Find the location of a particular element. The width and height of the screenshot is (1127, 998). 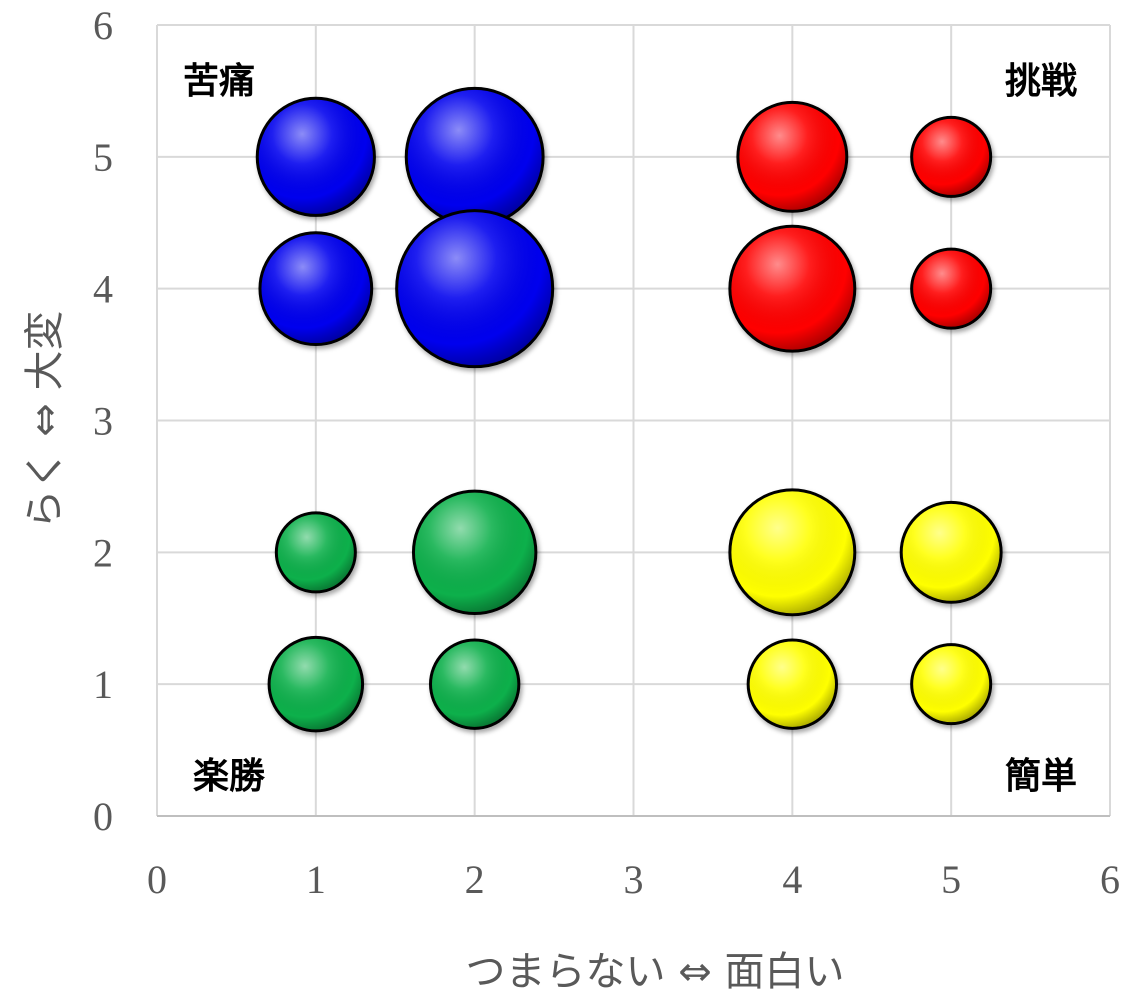

y-tick-label: 2 is located at coordinates (103, 552).